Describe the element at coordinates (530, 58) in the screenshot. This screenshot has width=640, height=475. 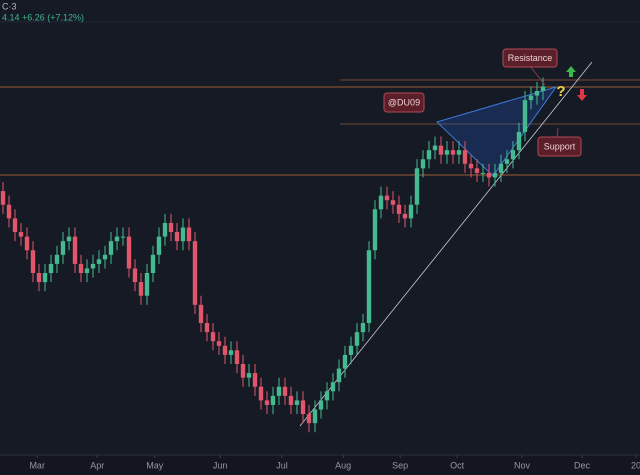
I see `resistance-label: Resistance` at that location.